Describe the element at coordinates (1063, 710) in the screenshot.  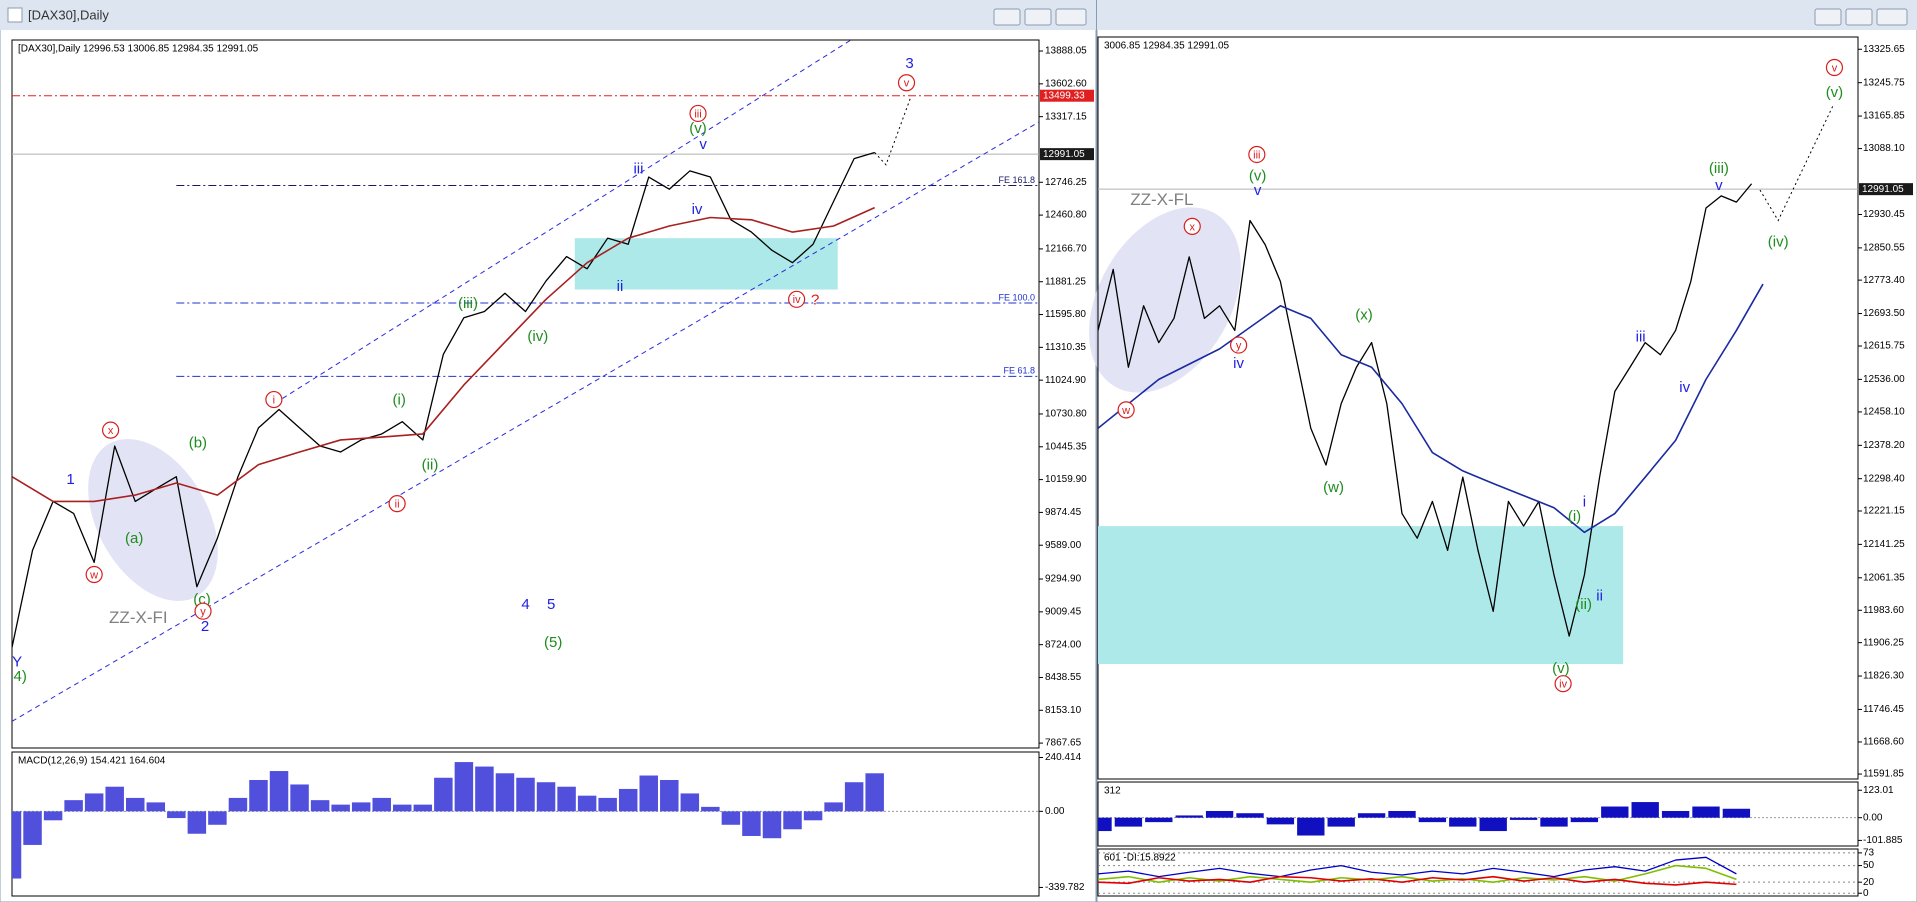
I see `y-tick-label: 8153.10` at that location.